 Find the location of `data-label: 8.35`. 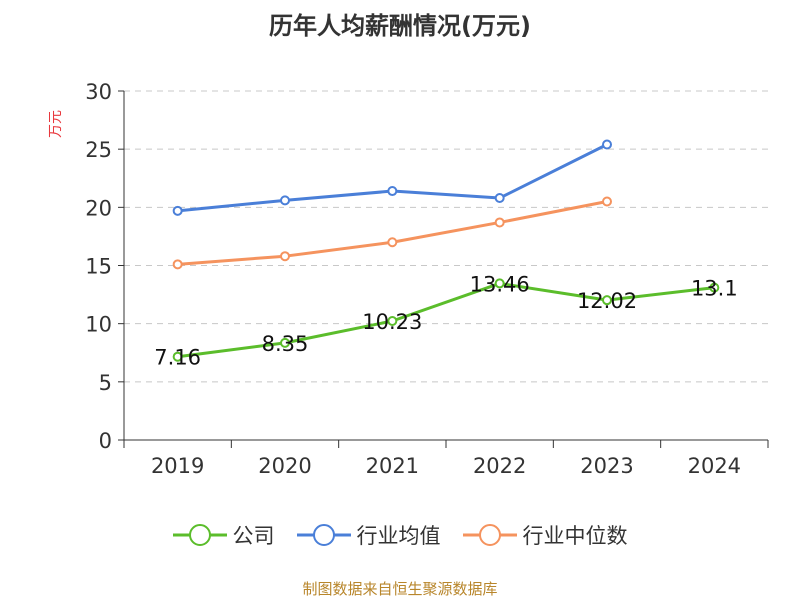

data-label: 8.35 is located at coordinates (285, 344).